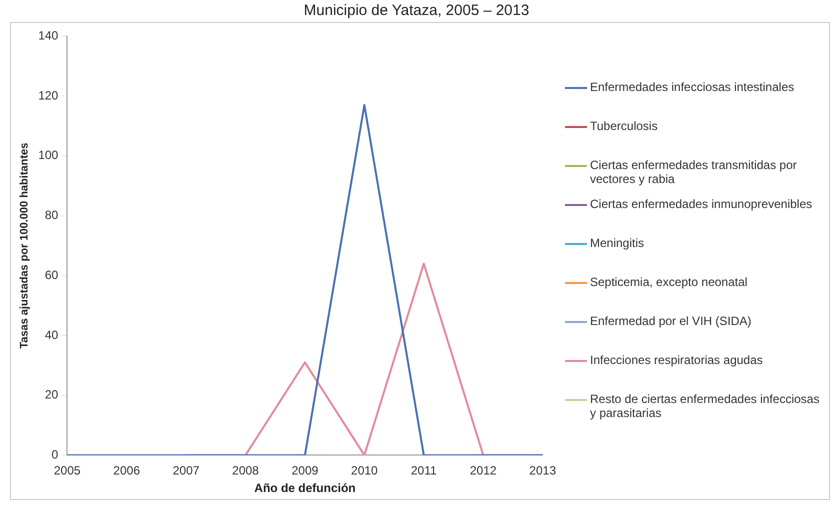  What do you see at coordinates (364, 471) in the screenshot?
I see `x-tick-label: 2010` at bounding box center [364, 471].